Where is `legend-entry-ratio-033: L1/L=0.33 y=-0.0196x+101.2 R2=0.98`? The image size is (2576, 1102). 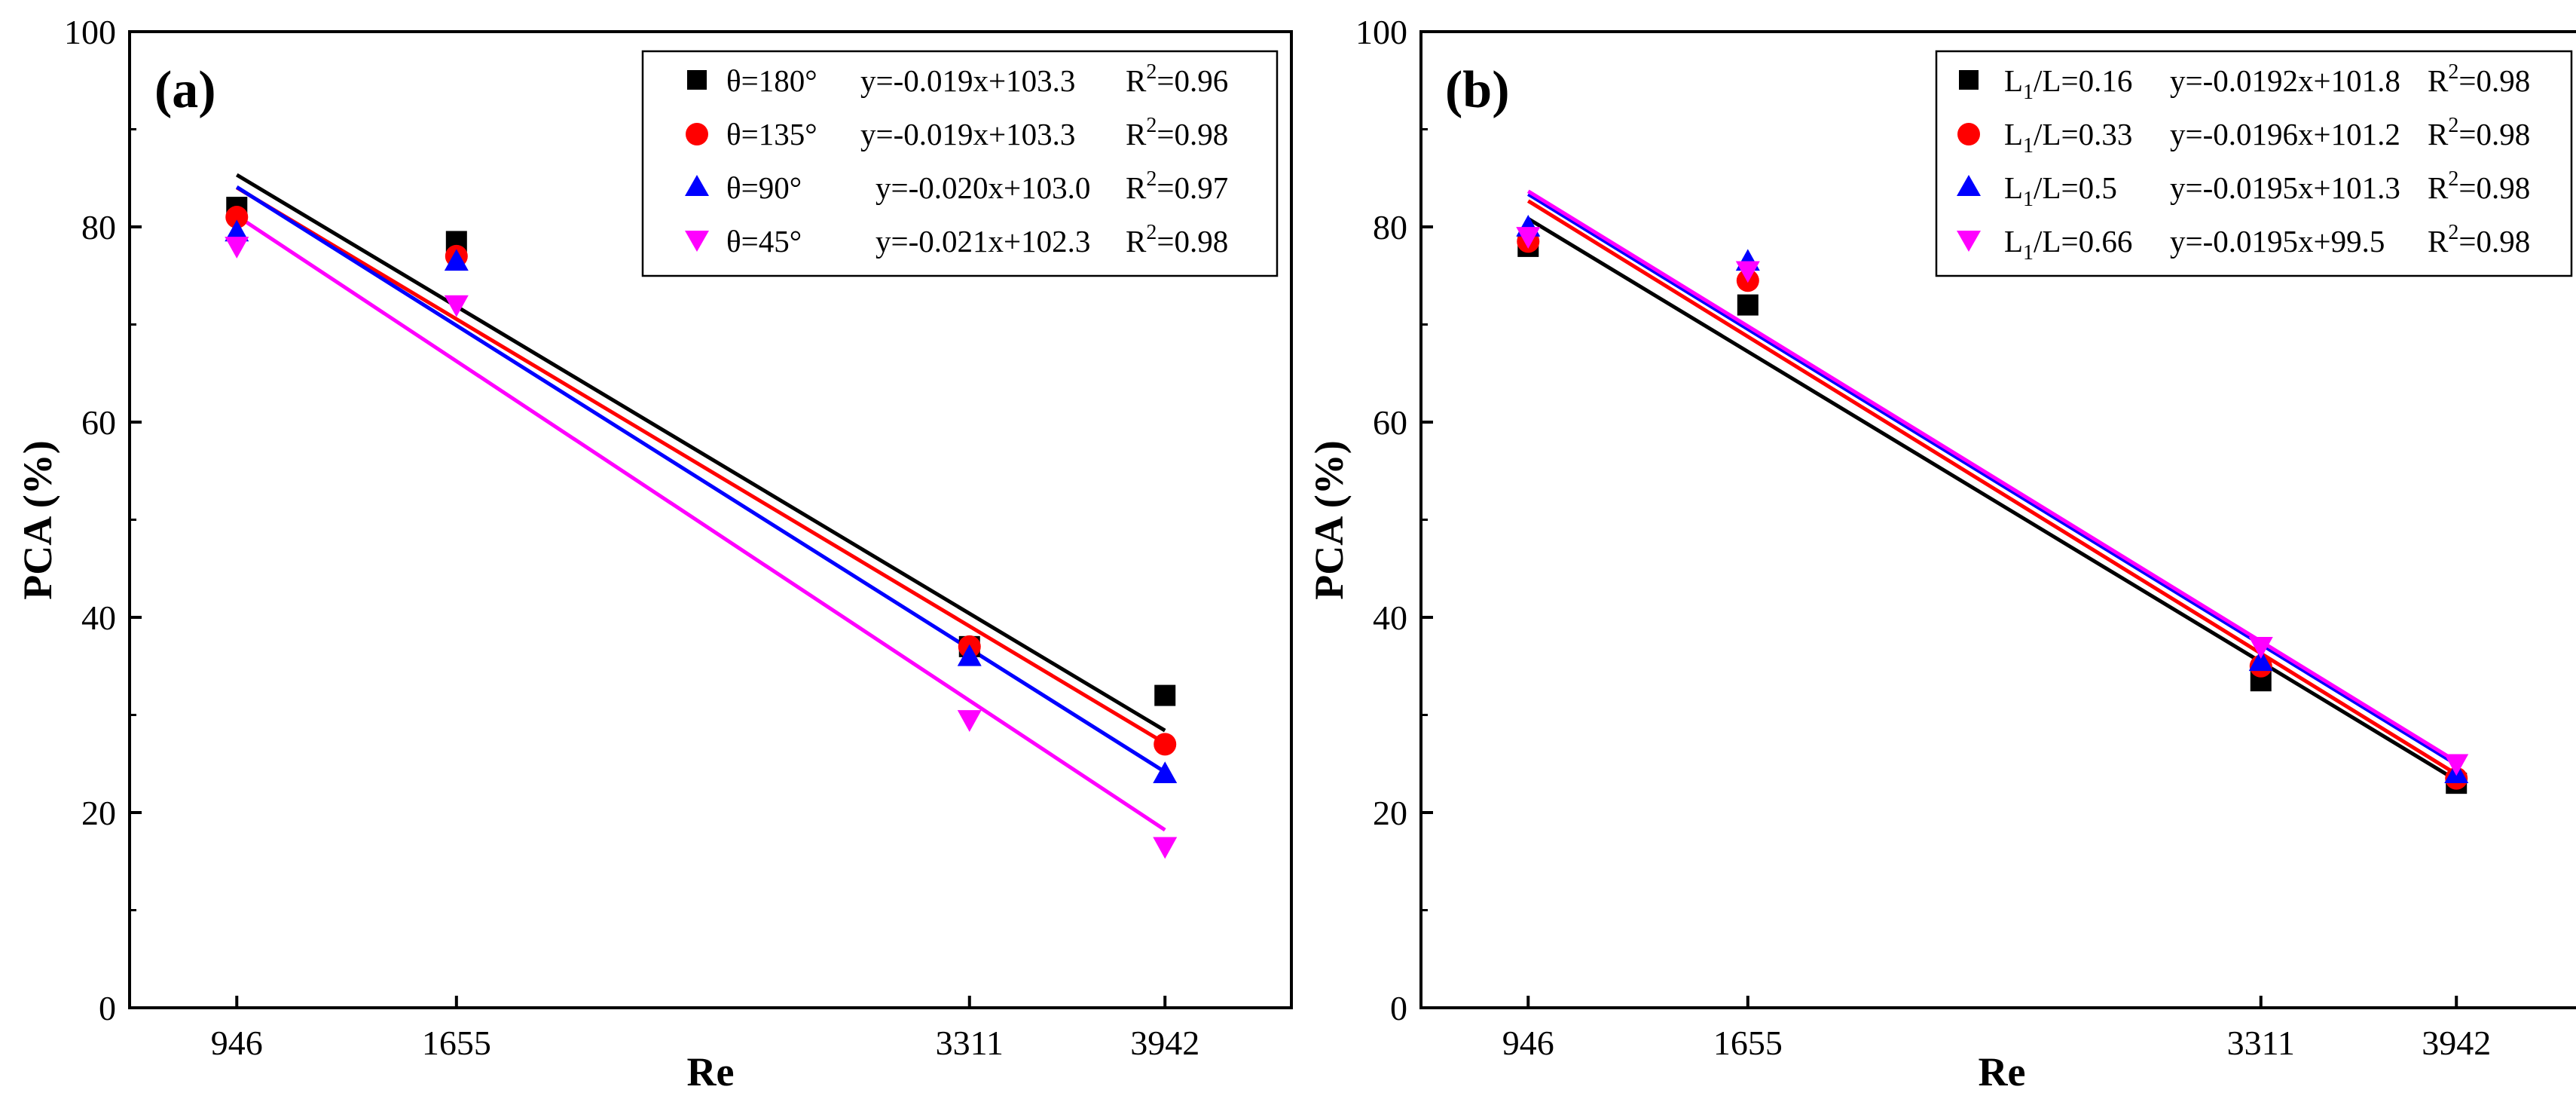 legend-entry-ratio-033: L1/L=0.33 y=-0.0196x+101.2 R2=0.98 is located at coordinates (2243, 136).